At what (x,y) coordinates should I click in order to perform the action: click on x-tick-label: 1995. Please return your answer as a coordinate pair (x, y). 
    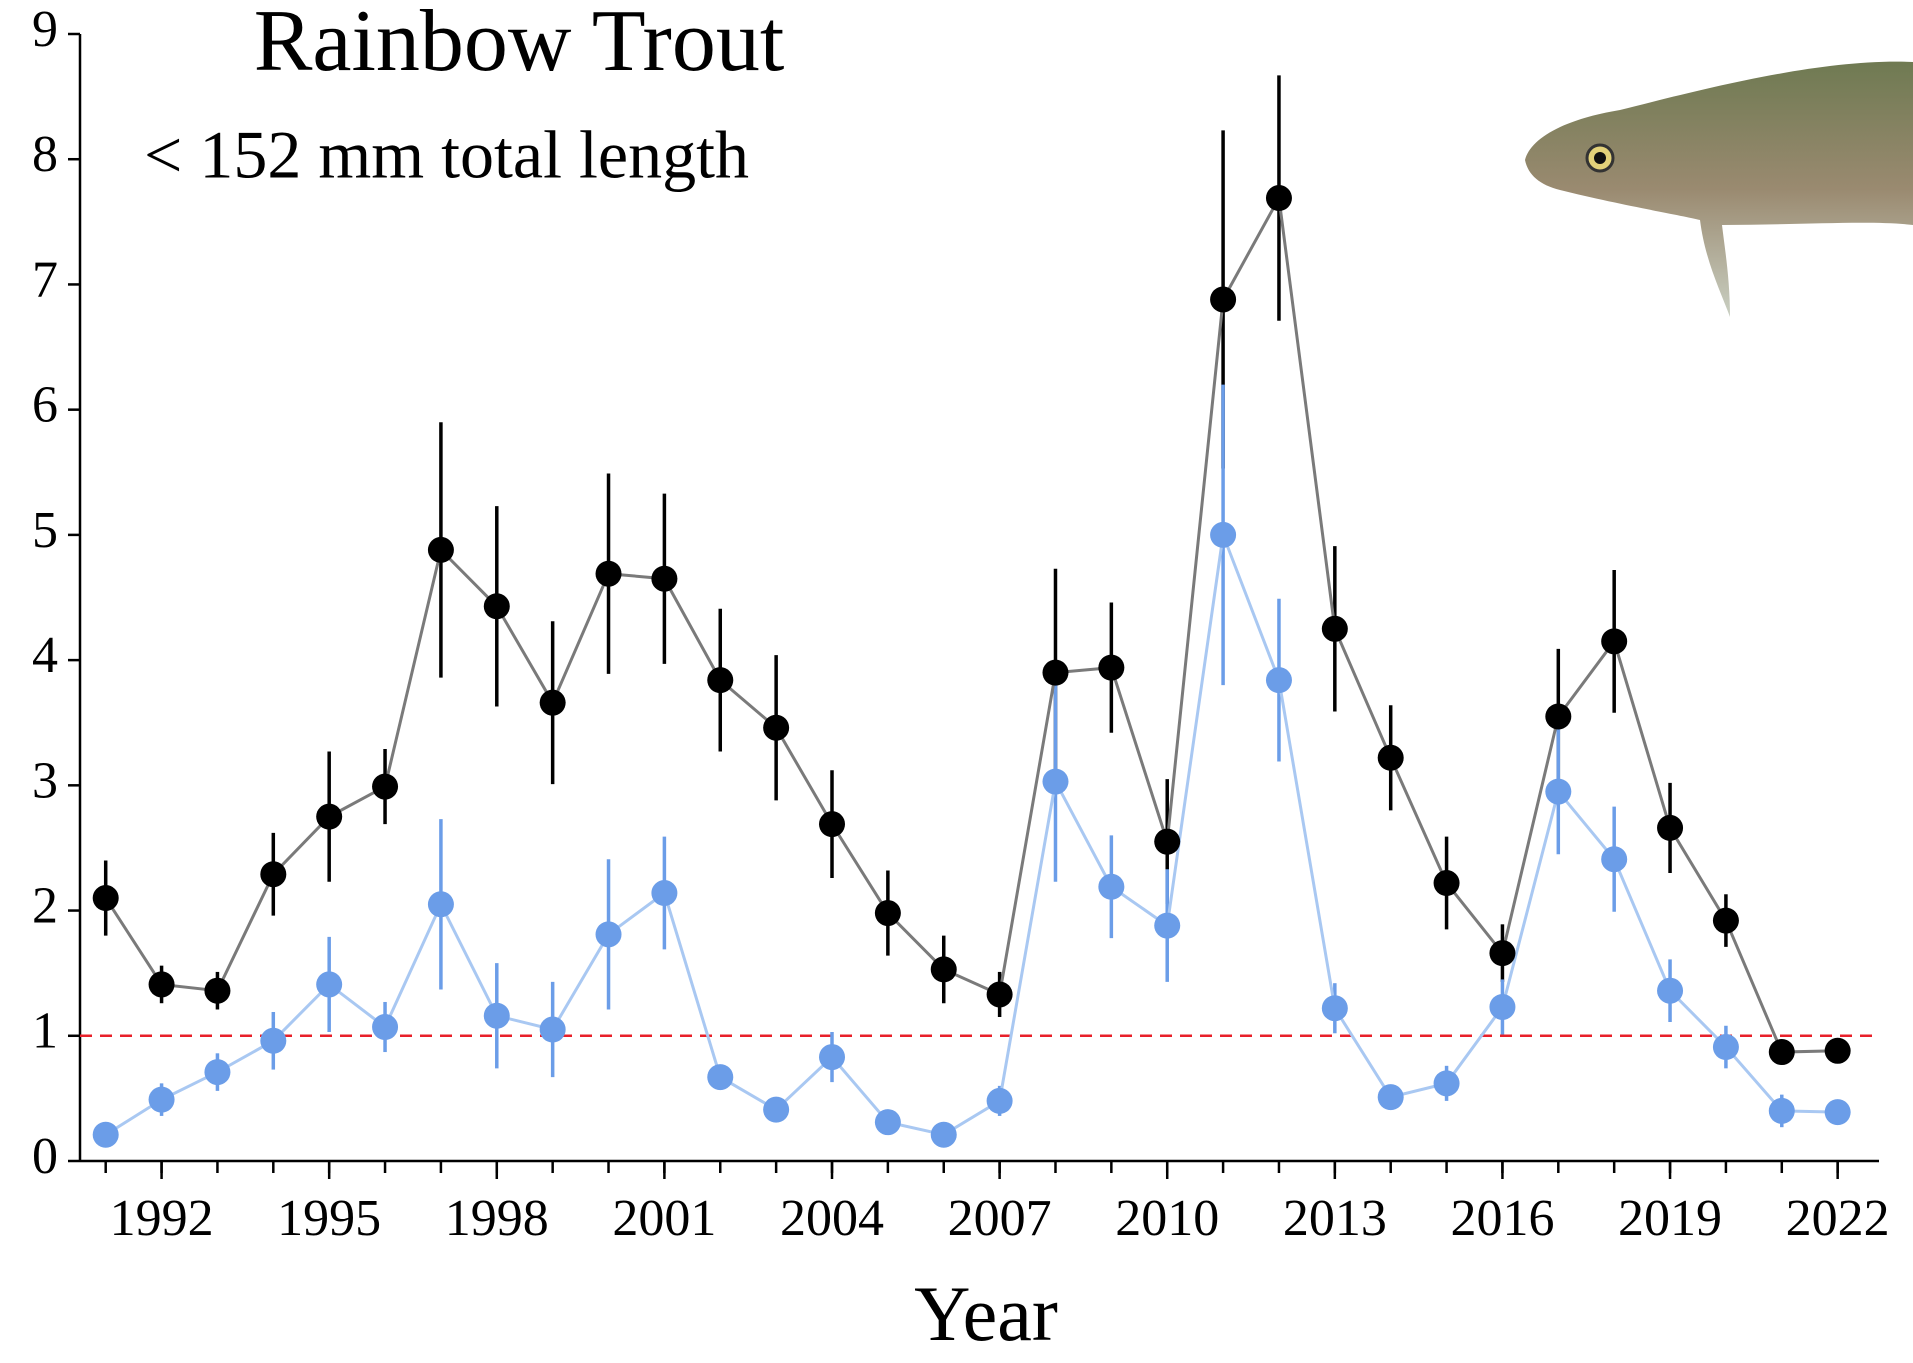
    Looking at the image, I should click on (329, 1218).